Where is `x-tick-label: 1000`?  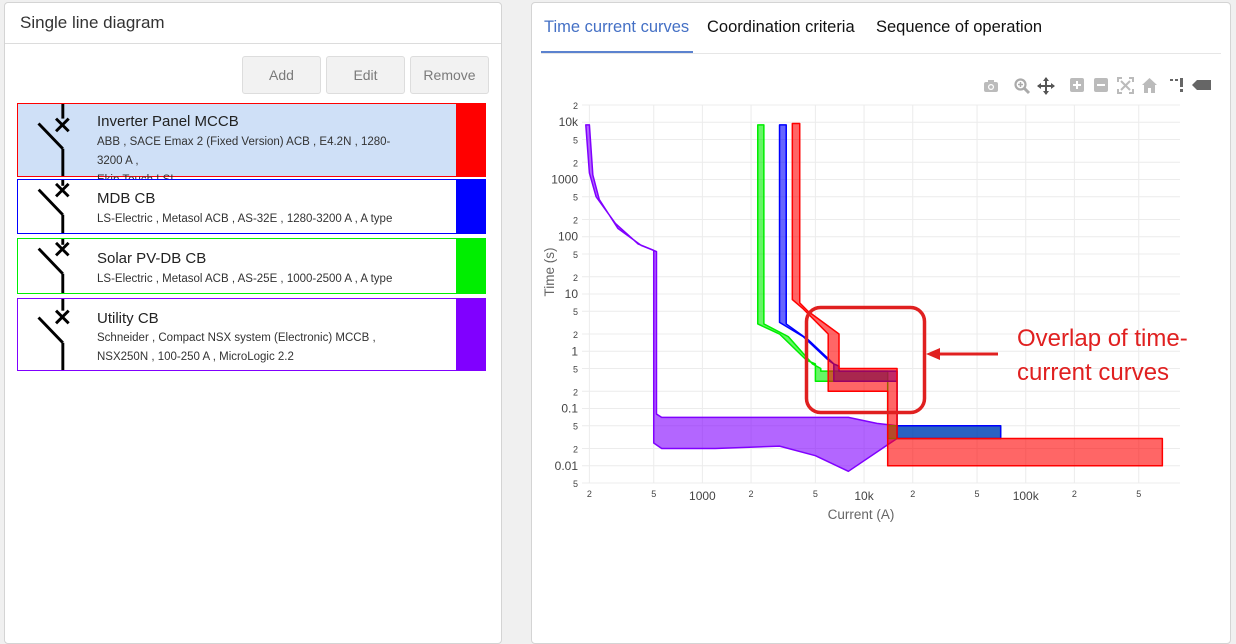
x-tick-label: 1000 is located at coordinates (702, 496).